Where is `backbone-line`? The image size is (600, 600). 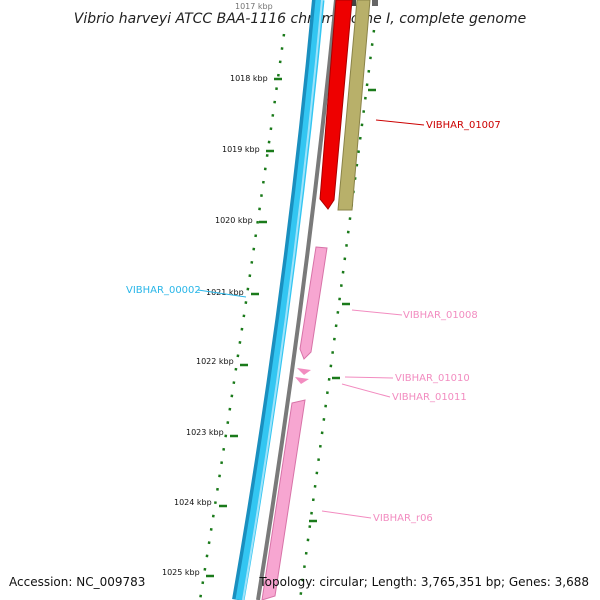 backbone-line is located at coordinates (297, 300).